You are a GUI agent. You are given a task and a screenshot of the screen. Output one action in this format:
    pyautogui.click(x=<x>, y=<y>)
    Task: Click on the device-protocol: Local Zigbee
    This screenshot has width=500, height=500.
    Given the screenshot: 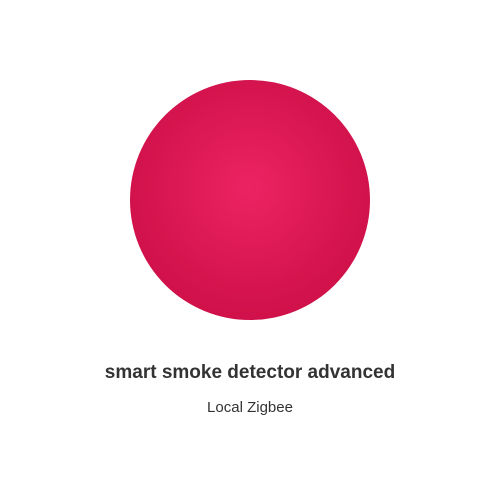 What is the action you would take?
    pyautogui.click(x=250, y=407)
    